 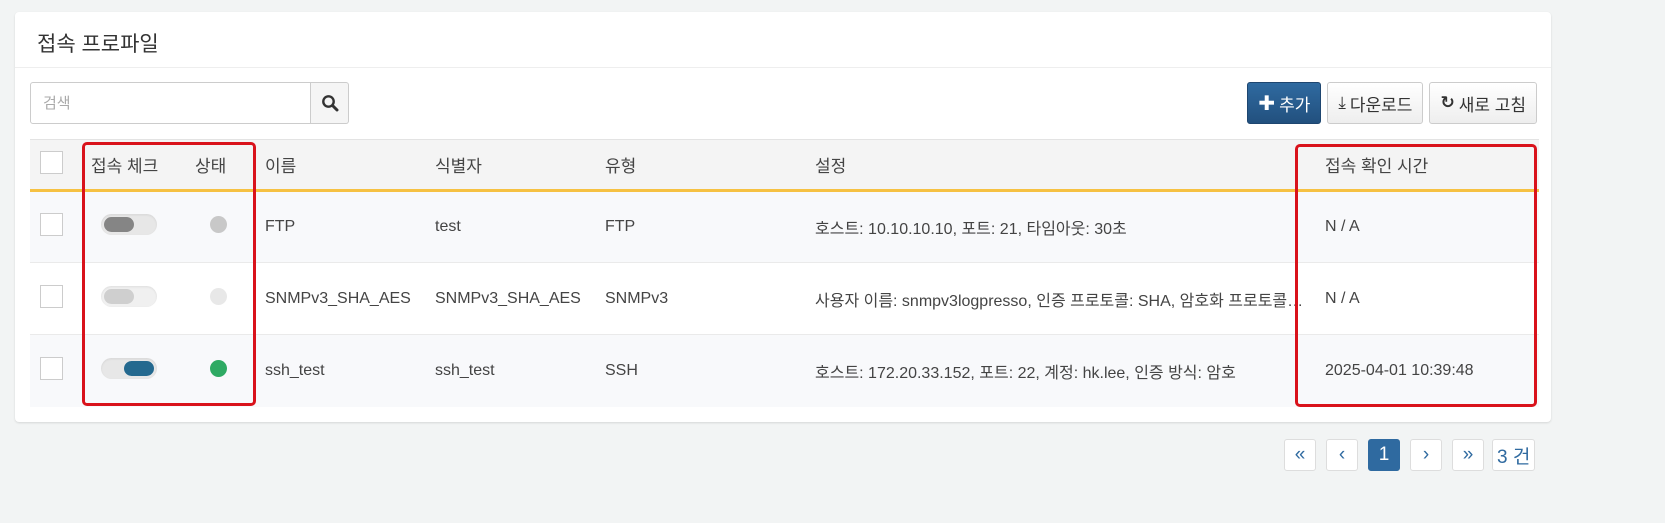 I want to click on download-icon: ⤓, so click(x=1342, y=102).